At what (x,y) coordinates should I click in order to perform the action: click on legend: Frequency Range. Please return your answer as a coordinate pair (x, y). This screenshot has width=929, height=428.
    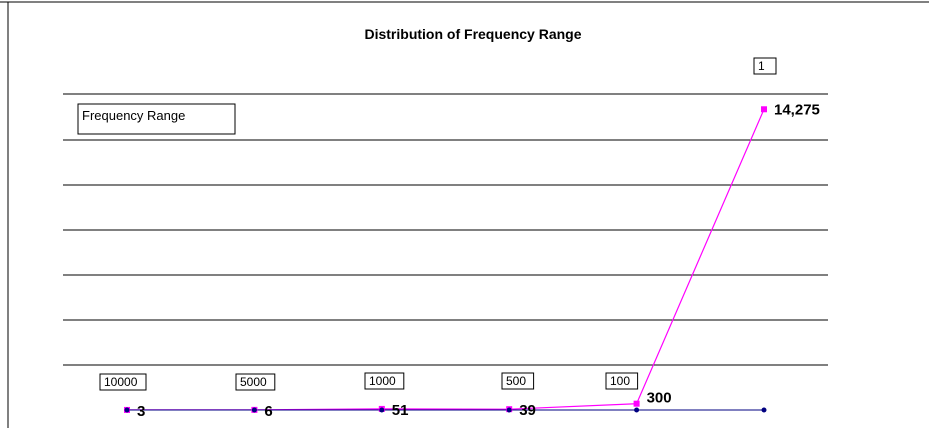
    Looking at the image, I should click on (156, 119).